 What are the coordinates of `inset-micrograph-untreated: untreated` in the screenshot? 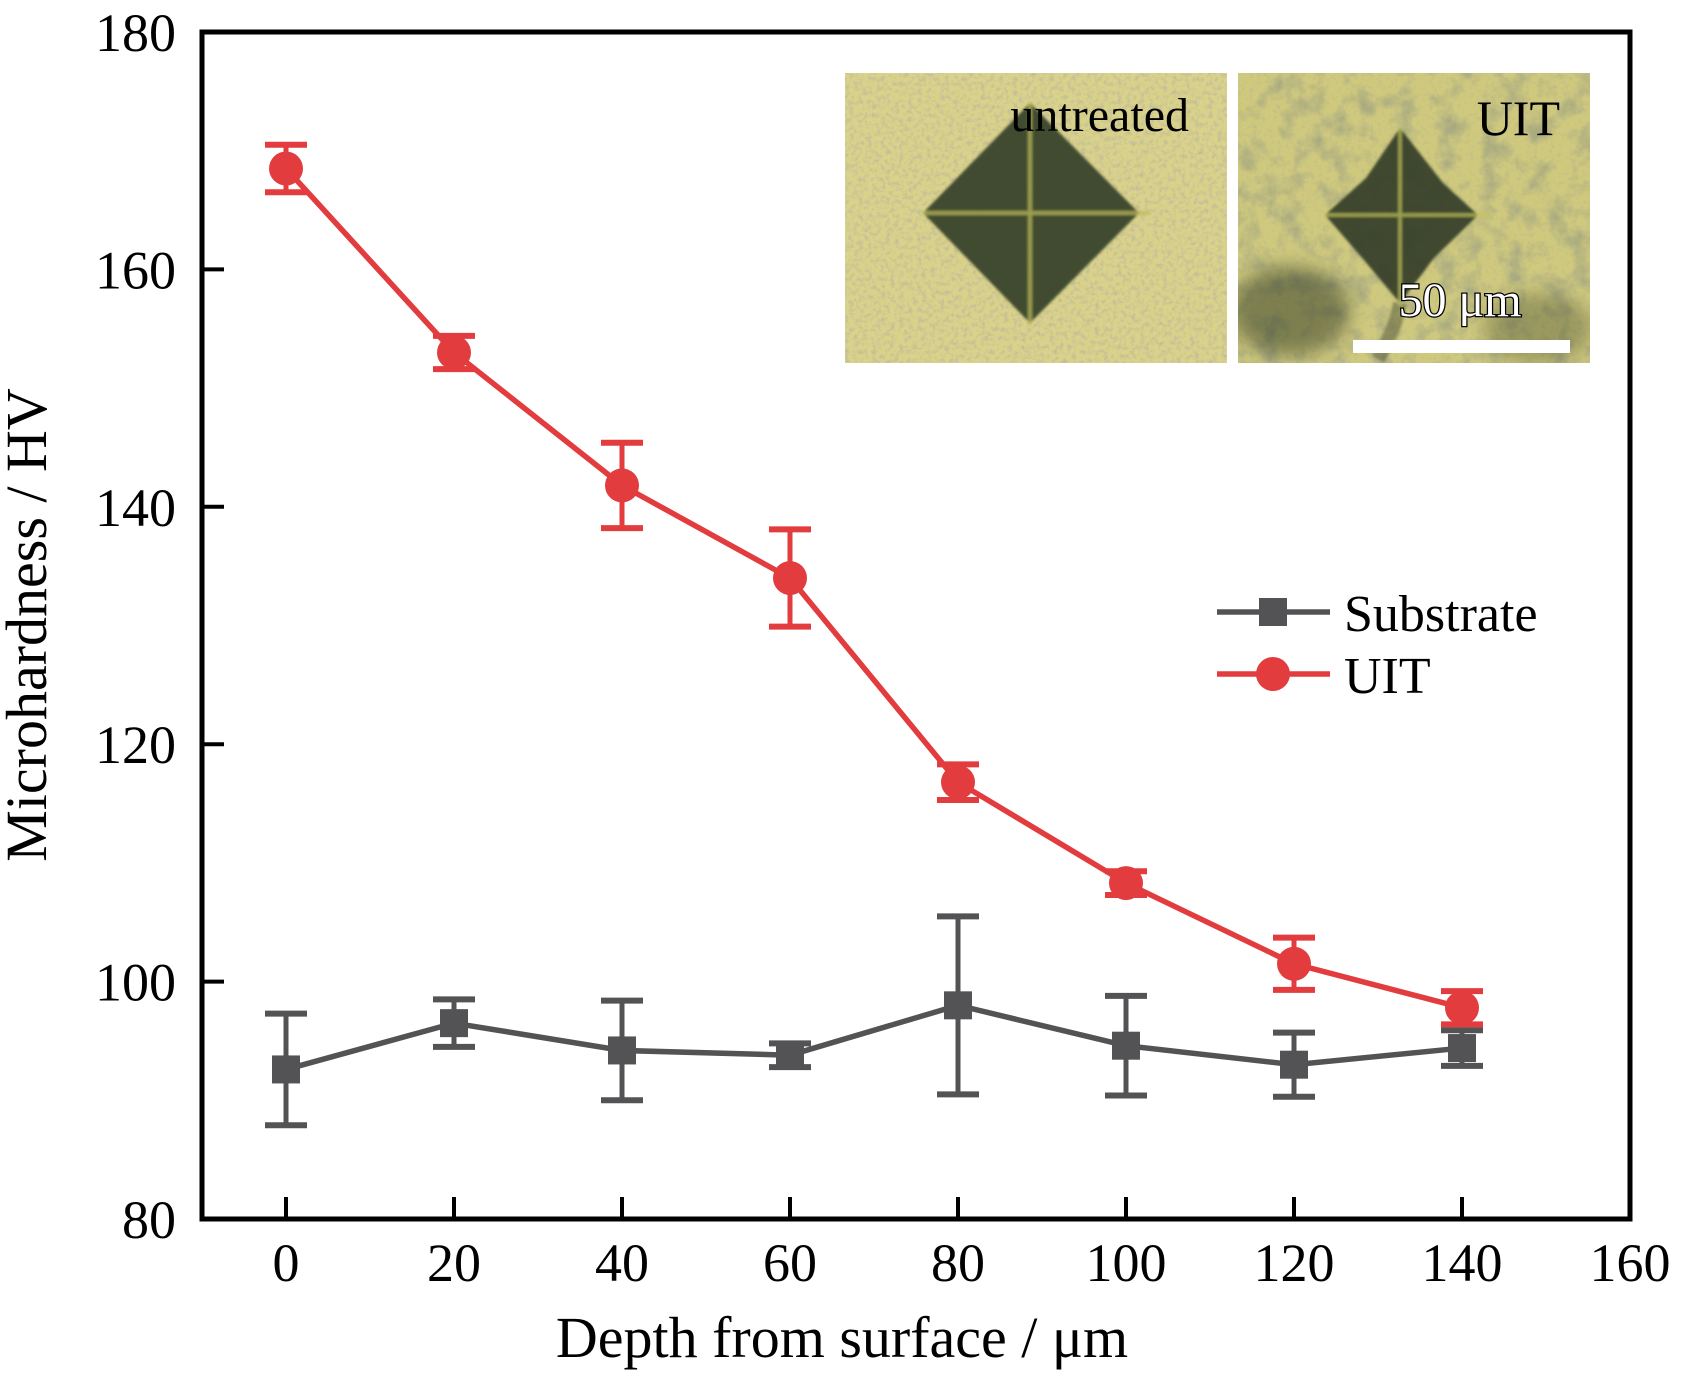 It's located at (1036, 218).